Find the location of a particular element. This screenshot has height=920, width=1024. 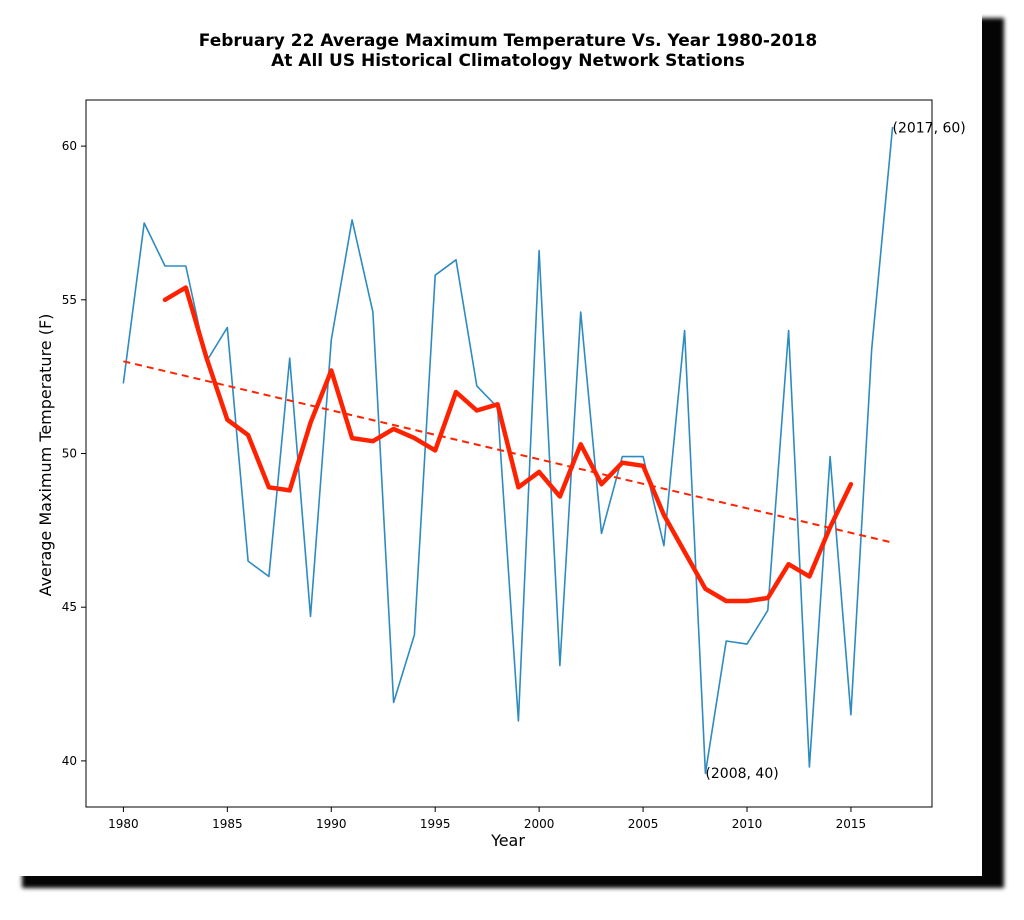

x-axis-label: Year is located at coordinates (507, 840).